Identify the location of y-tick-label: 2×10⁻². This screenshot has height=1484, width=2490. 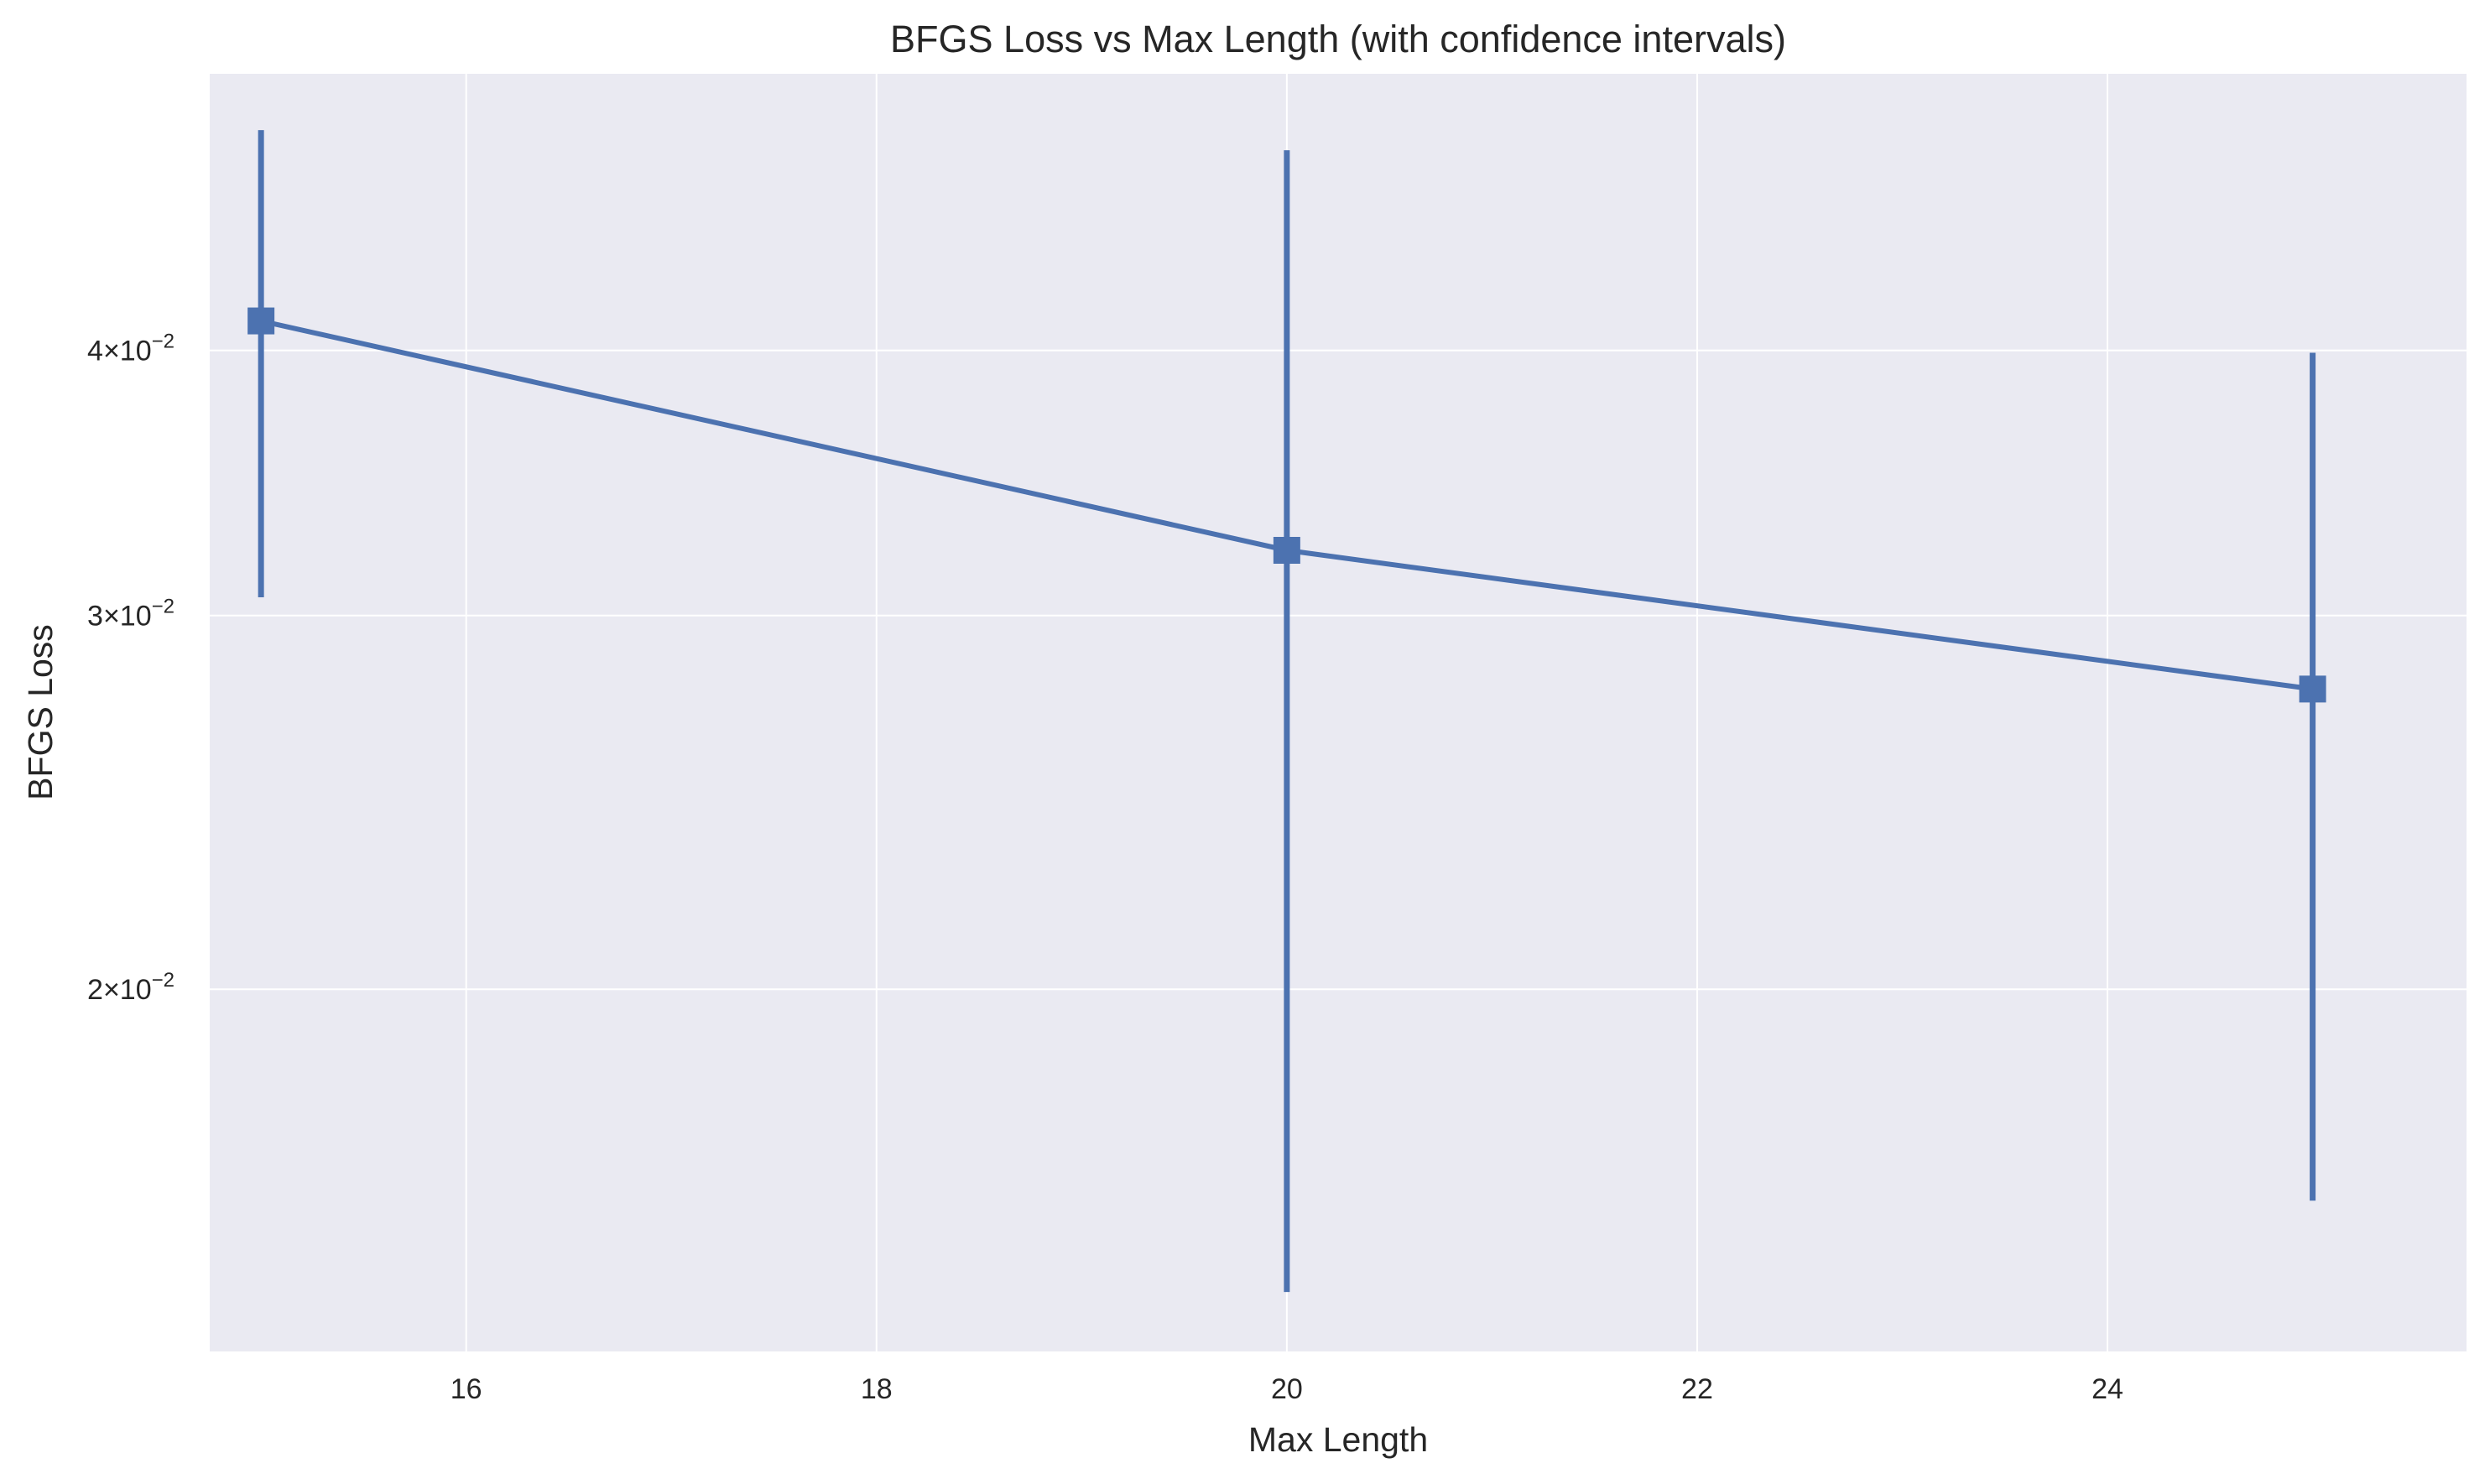
(131, 987).